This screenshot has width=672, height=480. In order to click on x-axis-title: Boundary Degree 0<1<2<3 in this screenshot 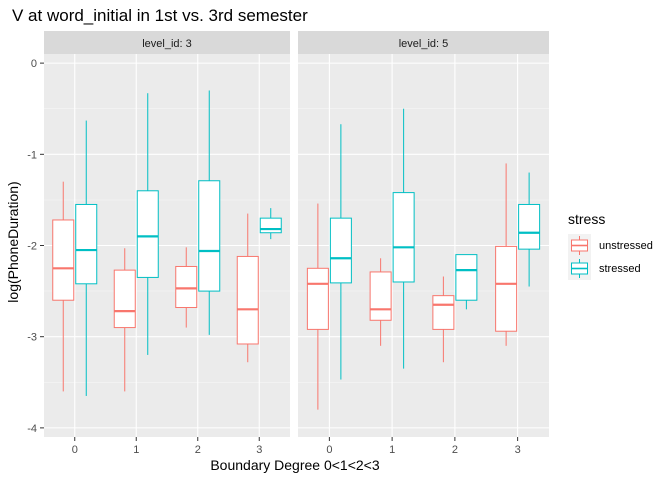, I will do `click(295, 465)`.